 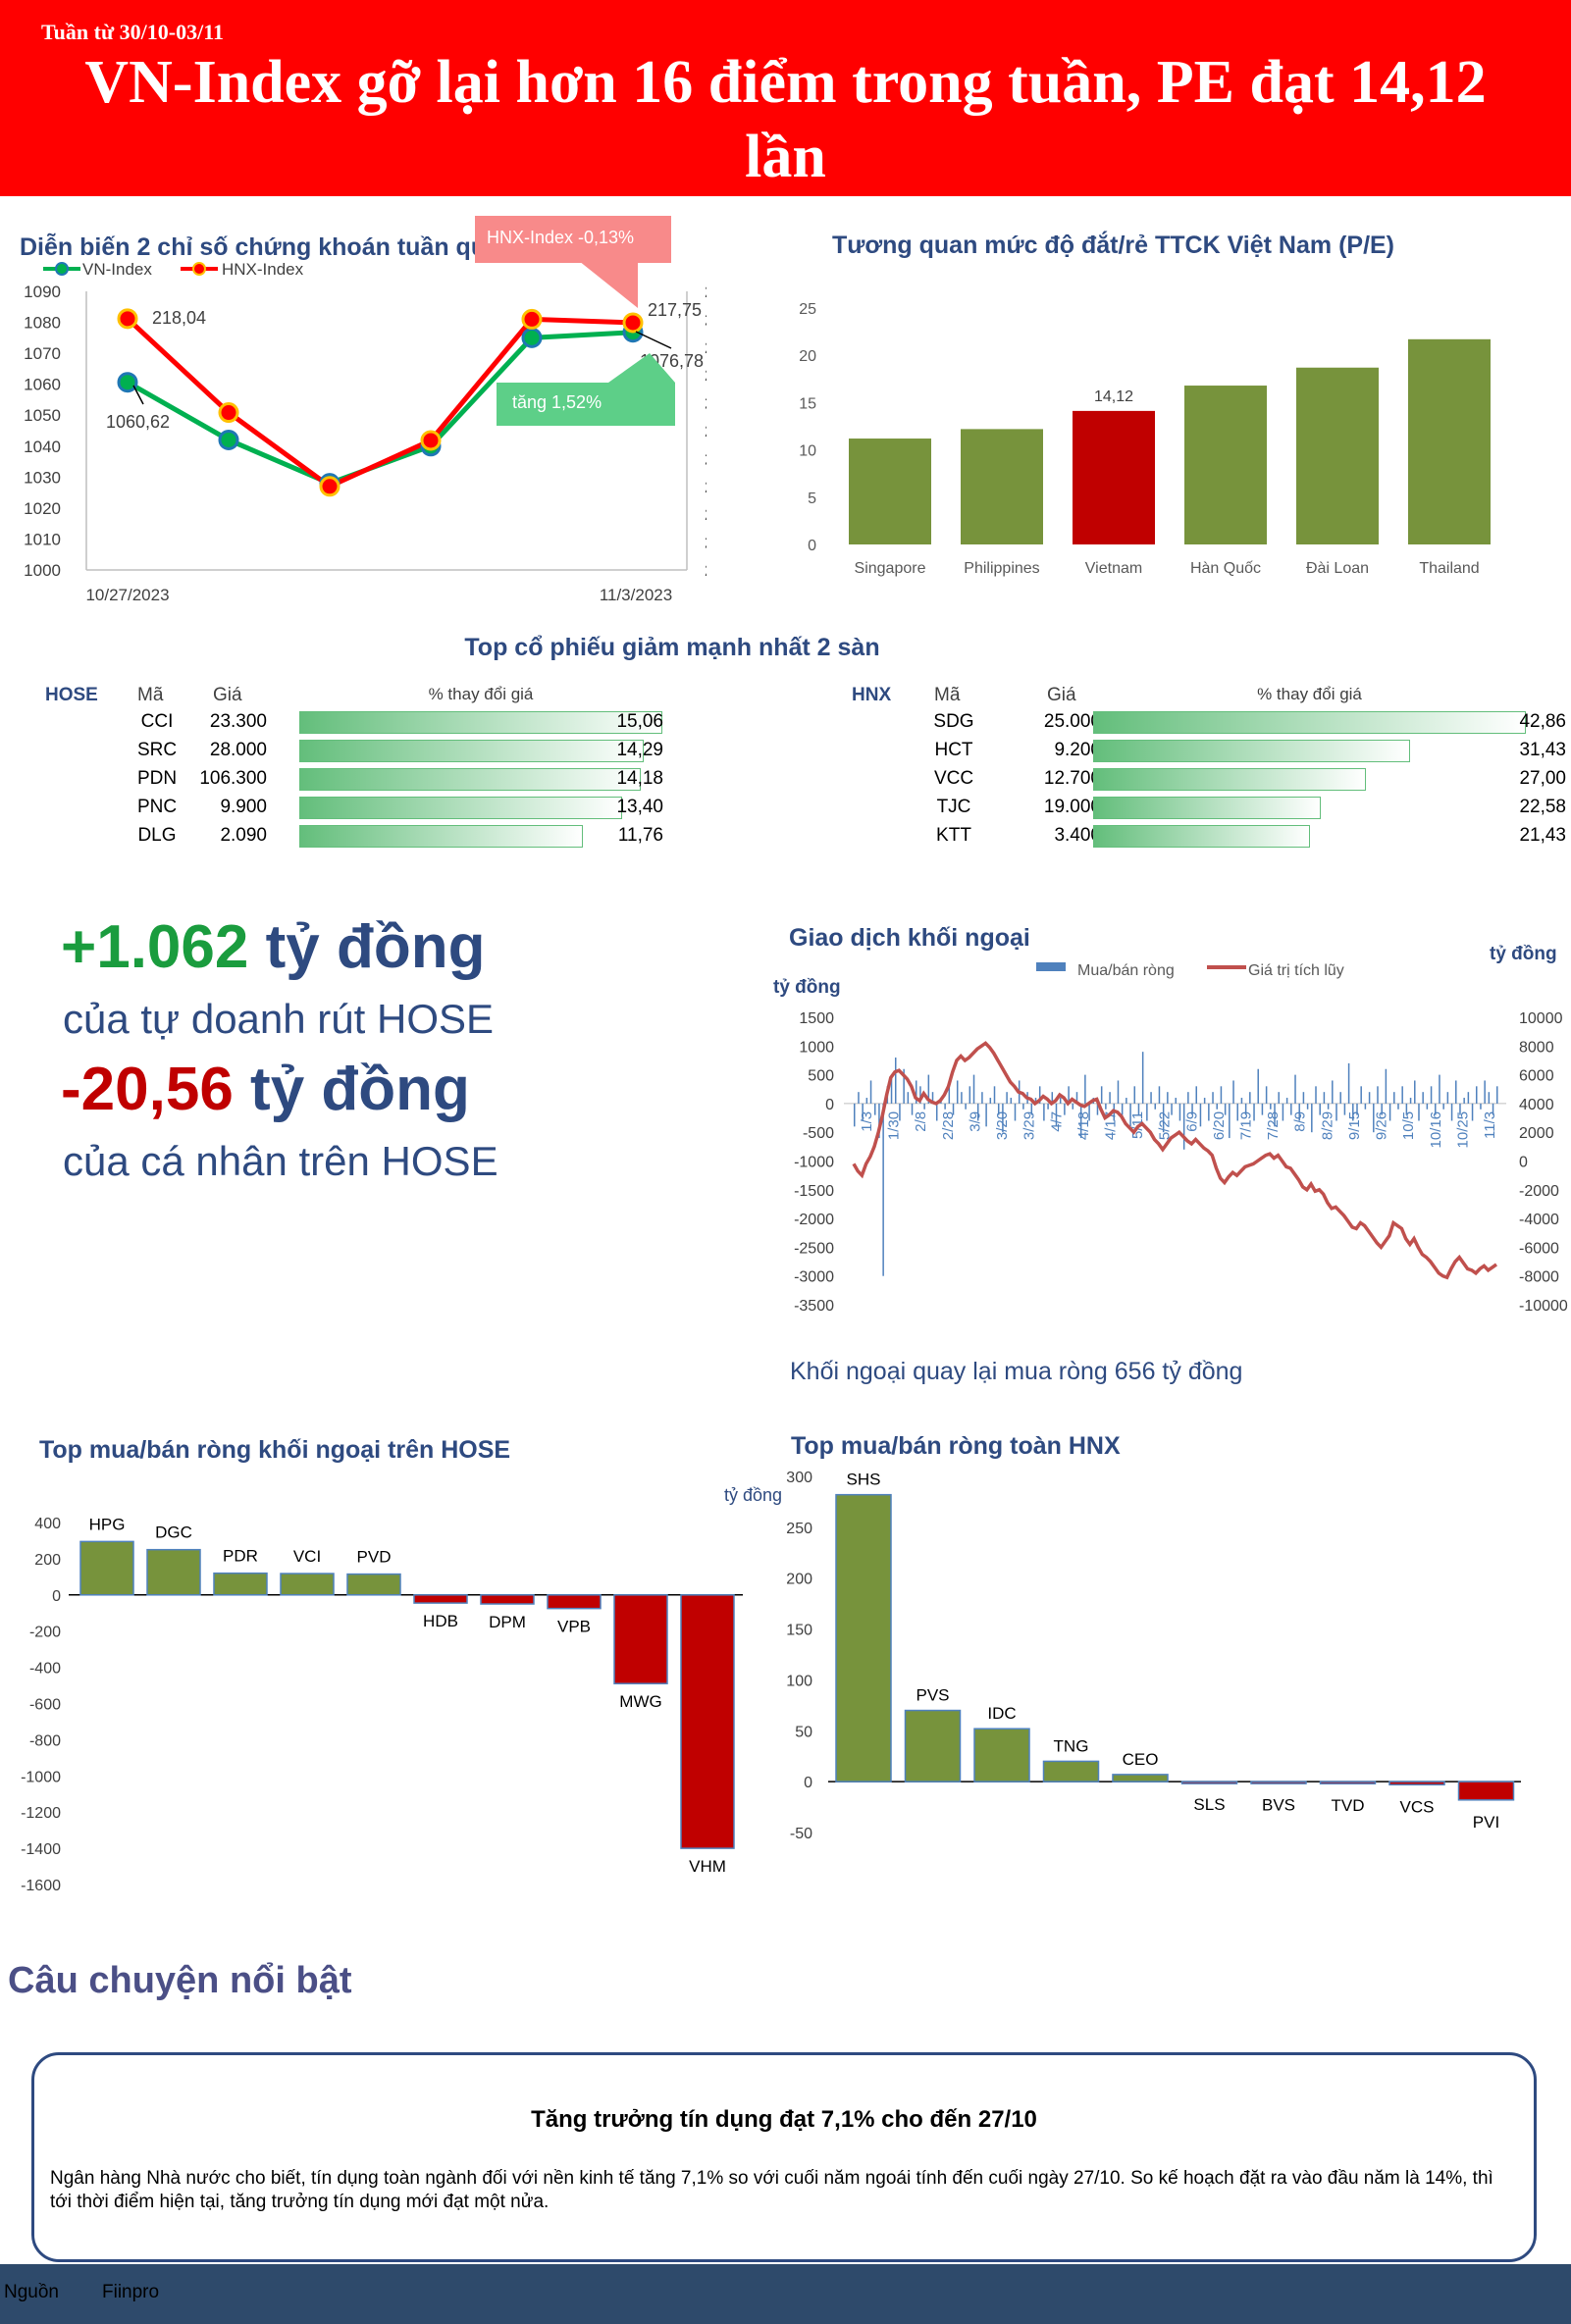 I want to click on legend-hnx-label: HNX-Index, so click(x=263, y=269).